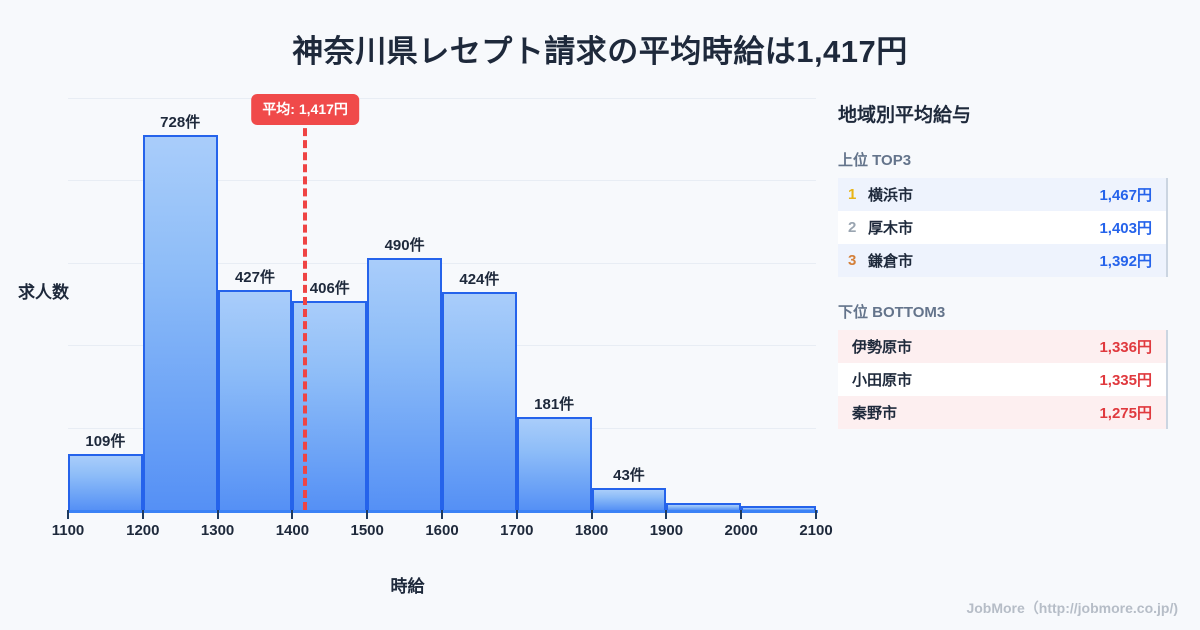  I want to click on x-axis-tick-label: 1600, so click(442, 530).